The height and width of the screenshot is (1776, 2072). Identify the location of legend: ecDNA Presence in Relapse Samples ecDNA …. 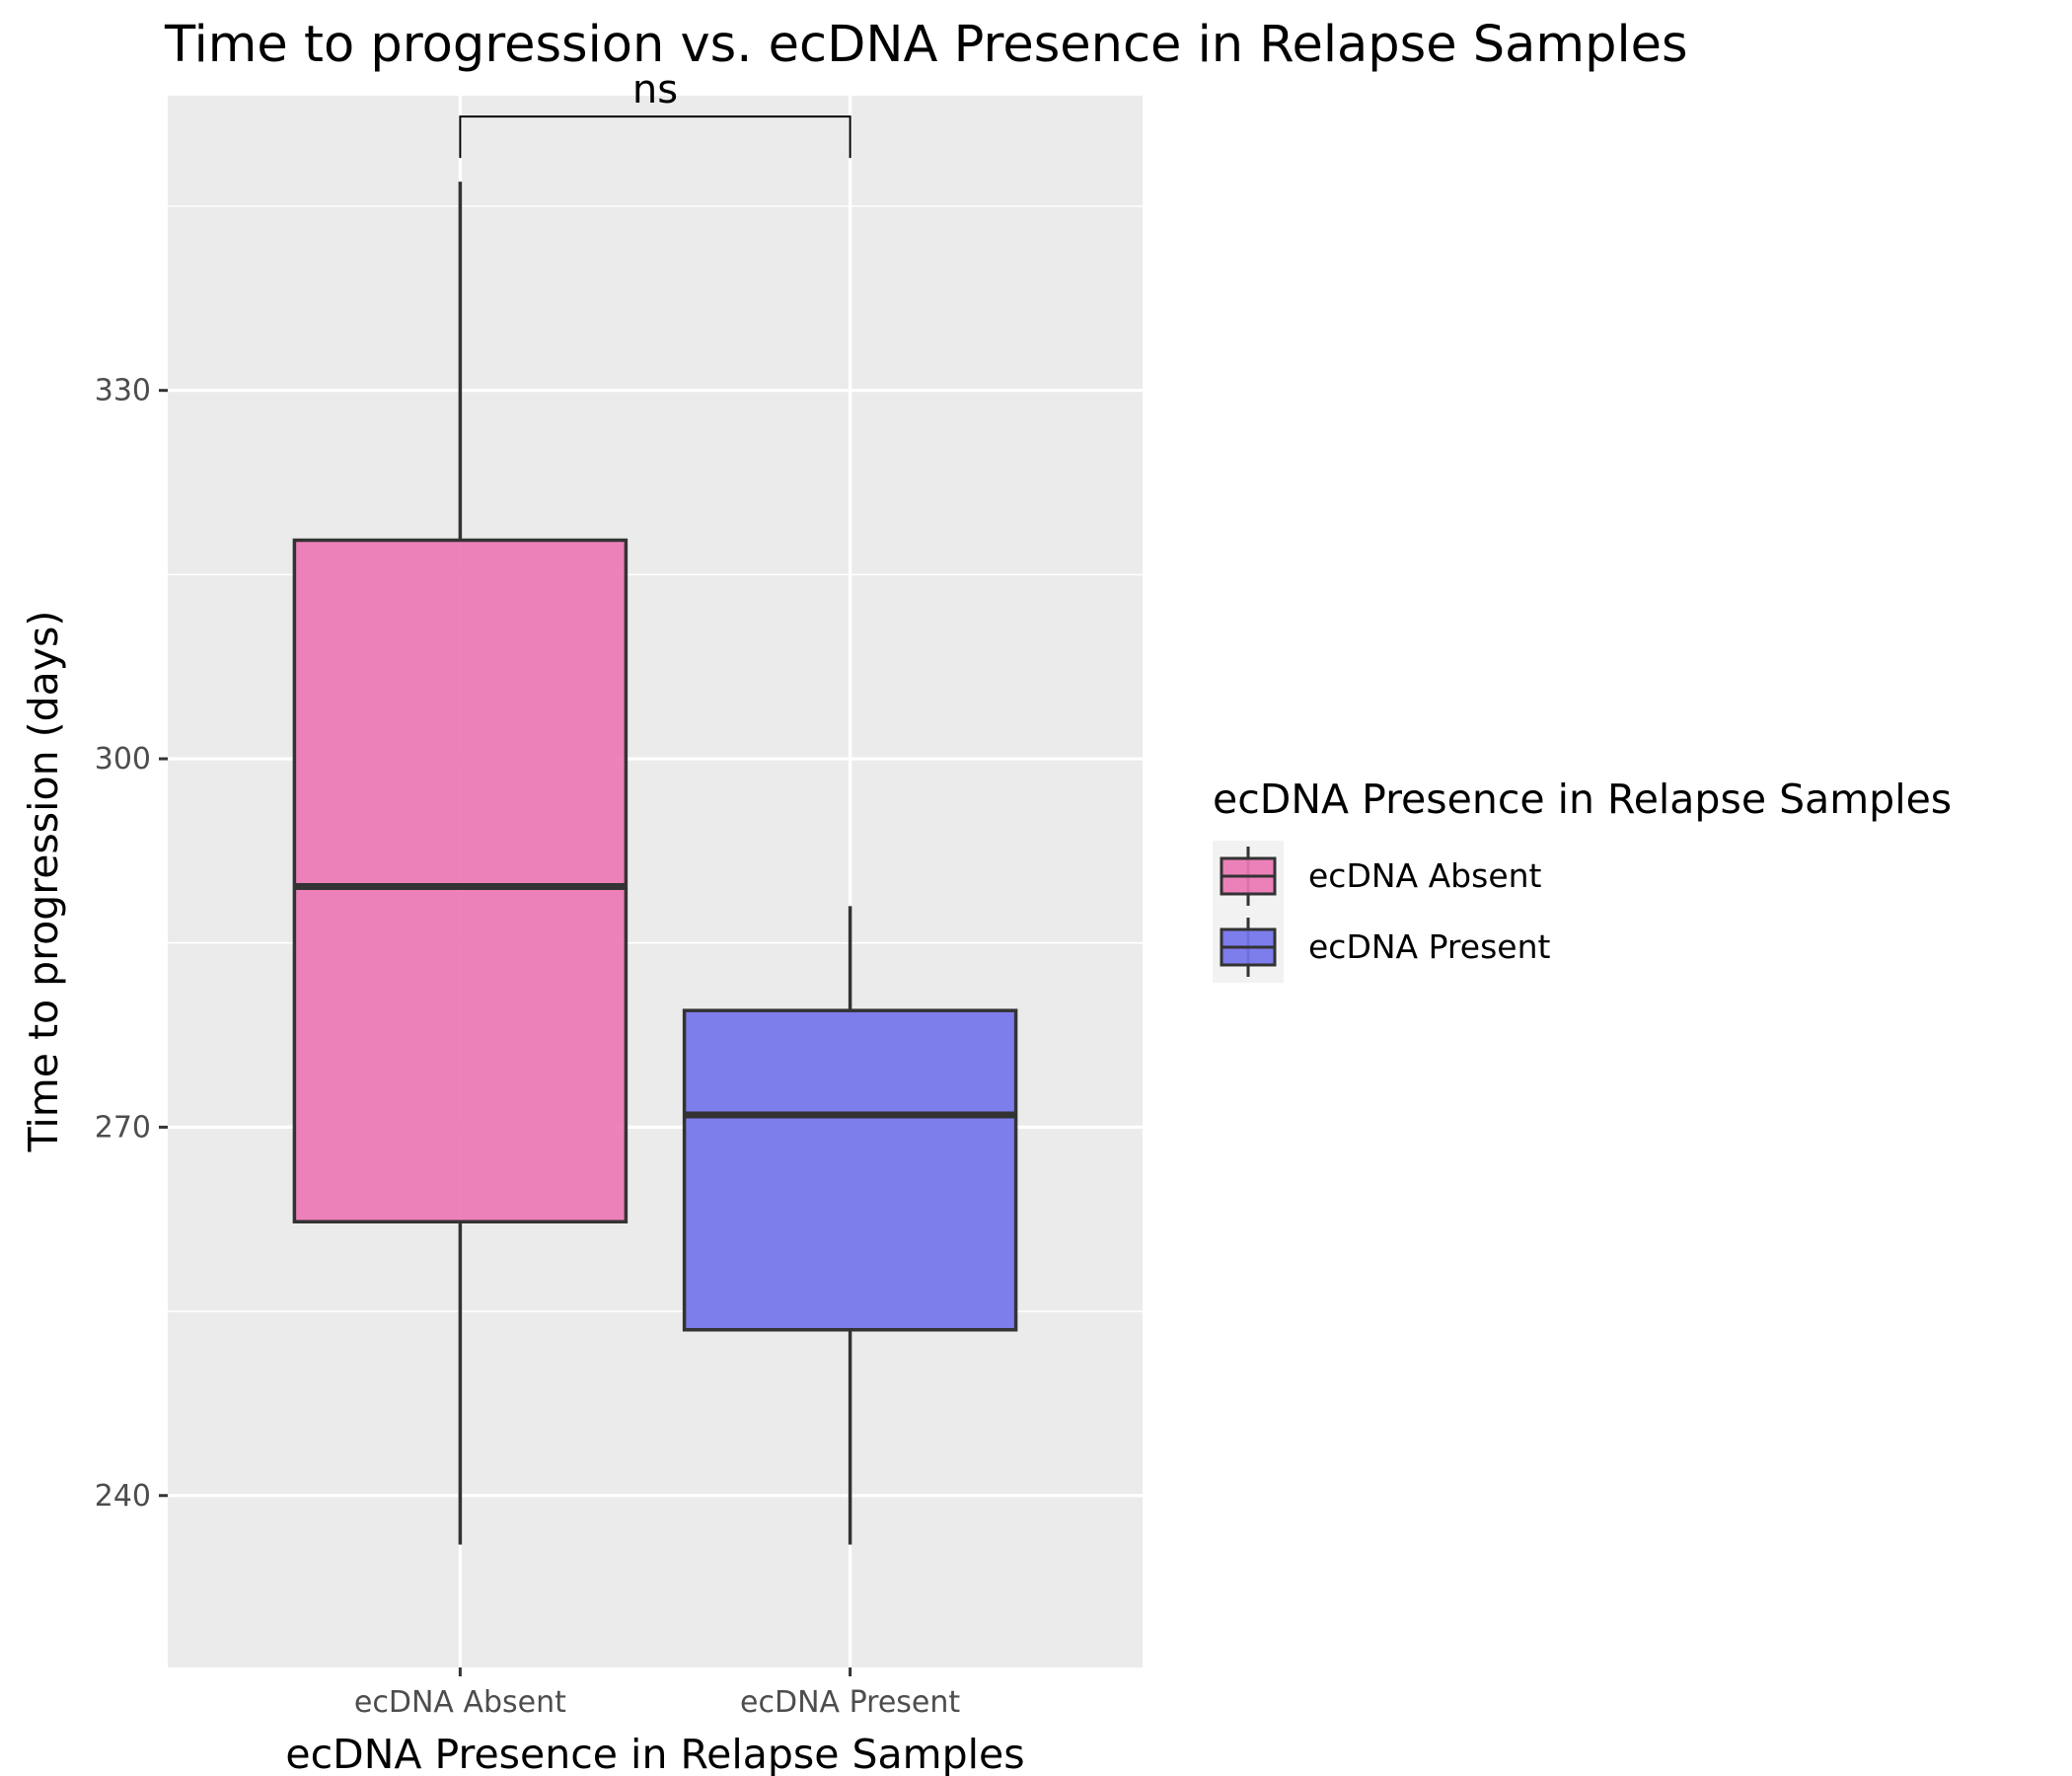
(1583, 880).